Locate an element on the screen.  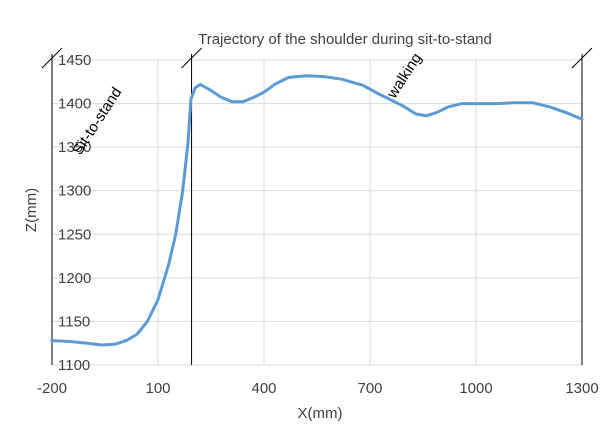
y-tick-label: 1200 is located at coordinates (74, 278).